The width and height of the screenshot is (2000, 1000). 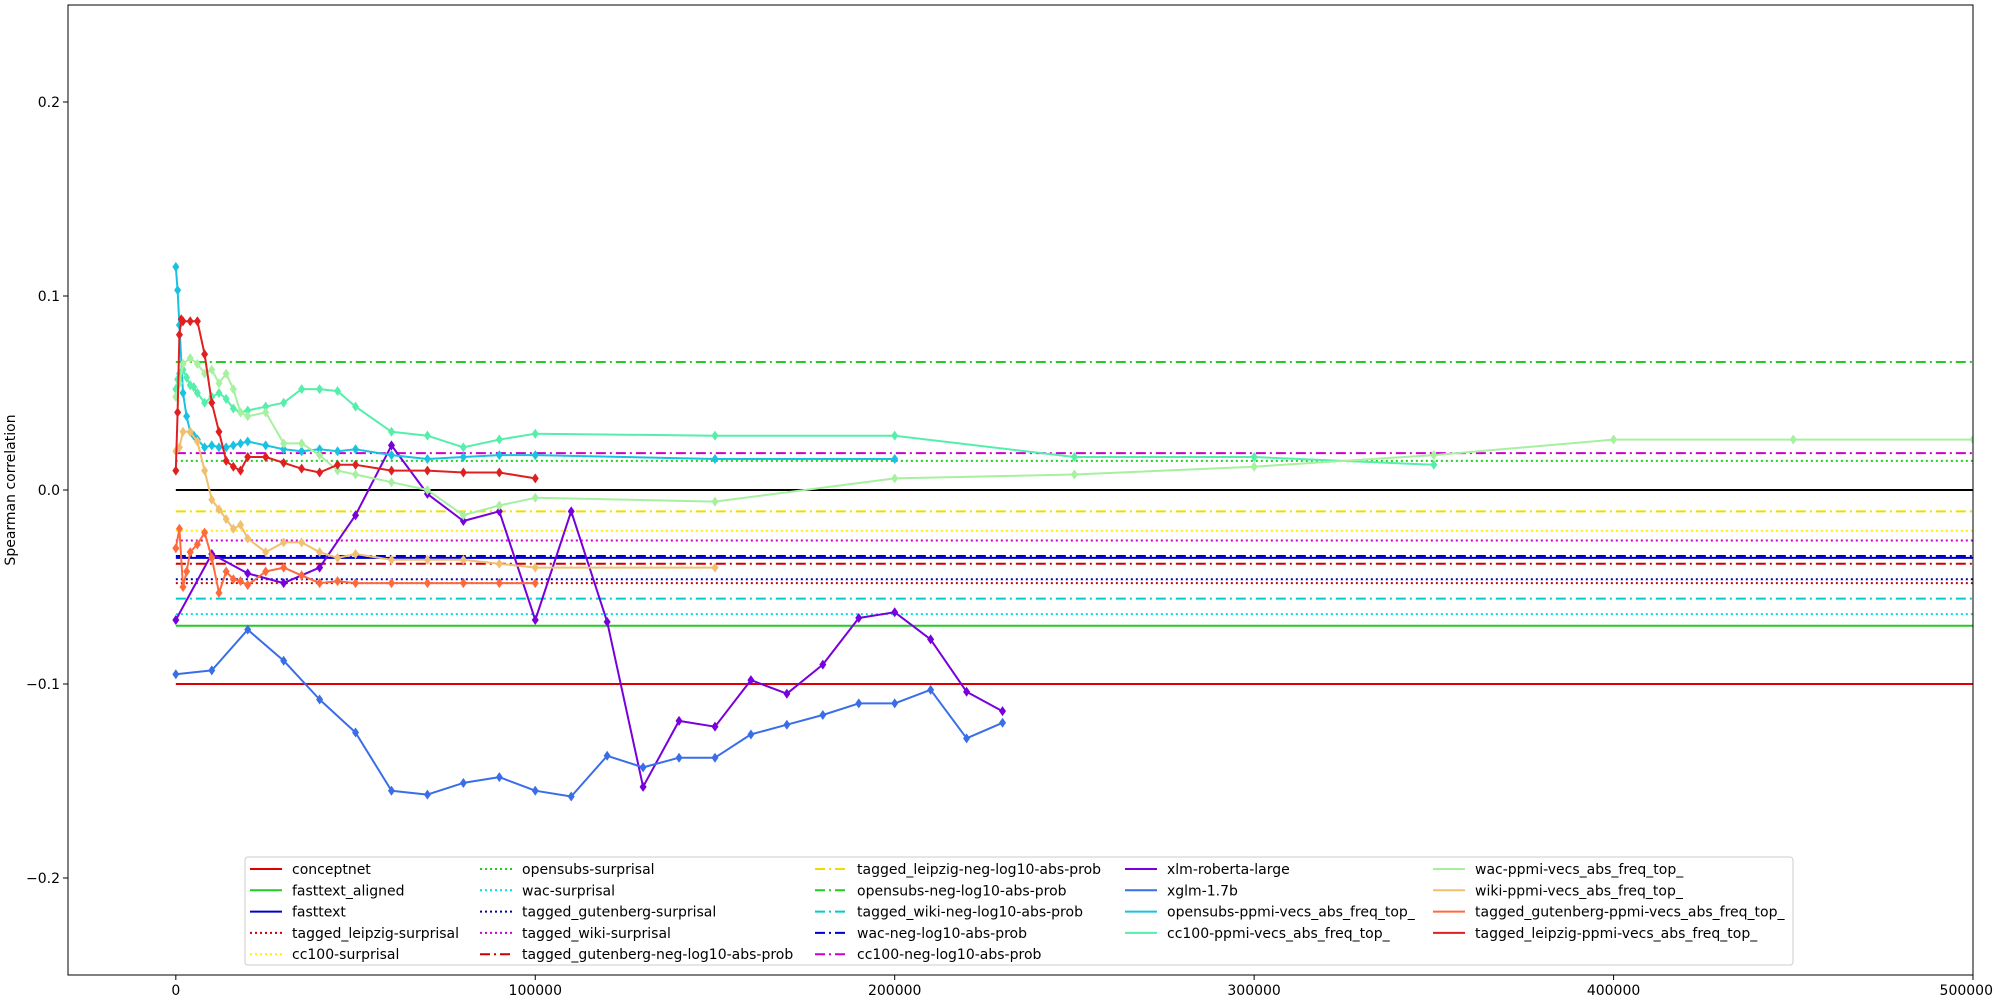 What do you see at coordinates (657, 955) in the screenshot?
I see `legend-label-tagged_gutenberg-neg-log10-abs-prob: tagged_gutenberg-neg-log10-abs-prob` at bounding box center [657, 955].